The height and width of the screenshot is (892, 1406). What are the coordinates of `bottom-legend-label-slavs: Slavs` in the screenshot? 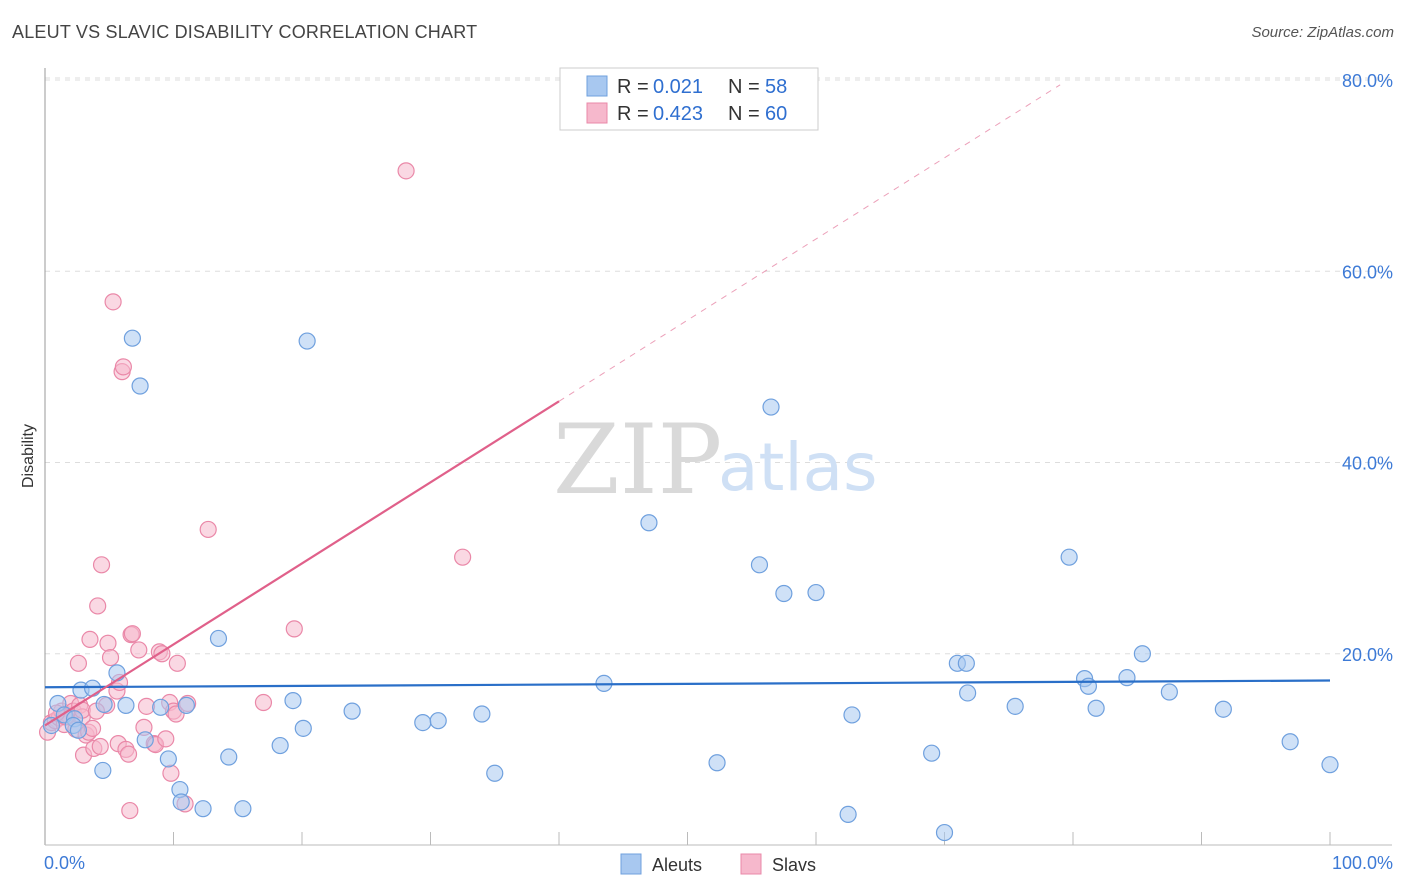 It's located at (794, 865).